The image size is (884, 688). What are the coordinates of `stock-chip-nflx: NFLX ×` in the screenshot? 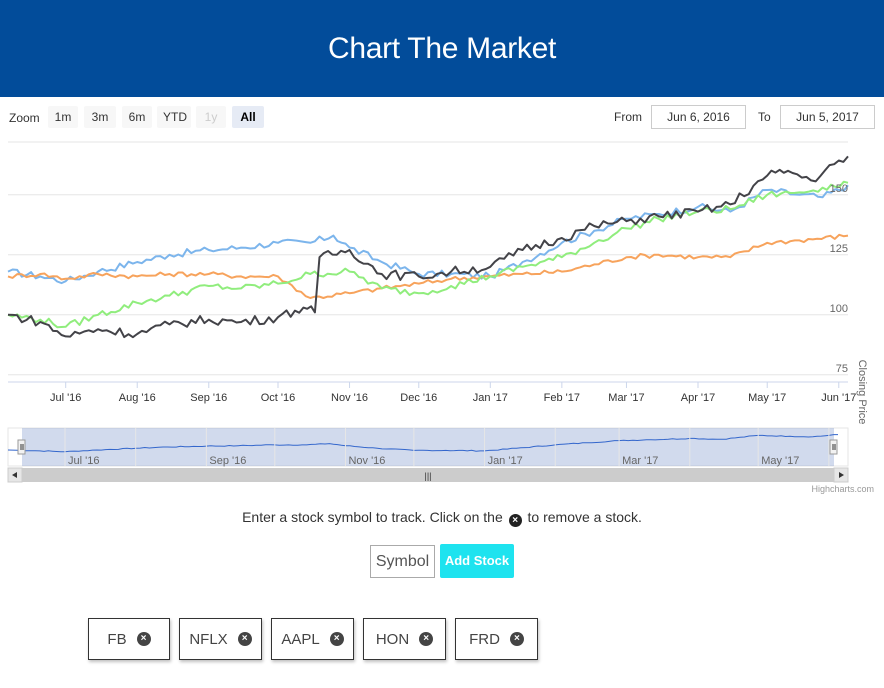 It's located at (220, 639).